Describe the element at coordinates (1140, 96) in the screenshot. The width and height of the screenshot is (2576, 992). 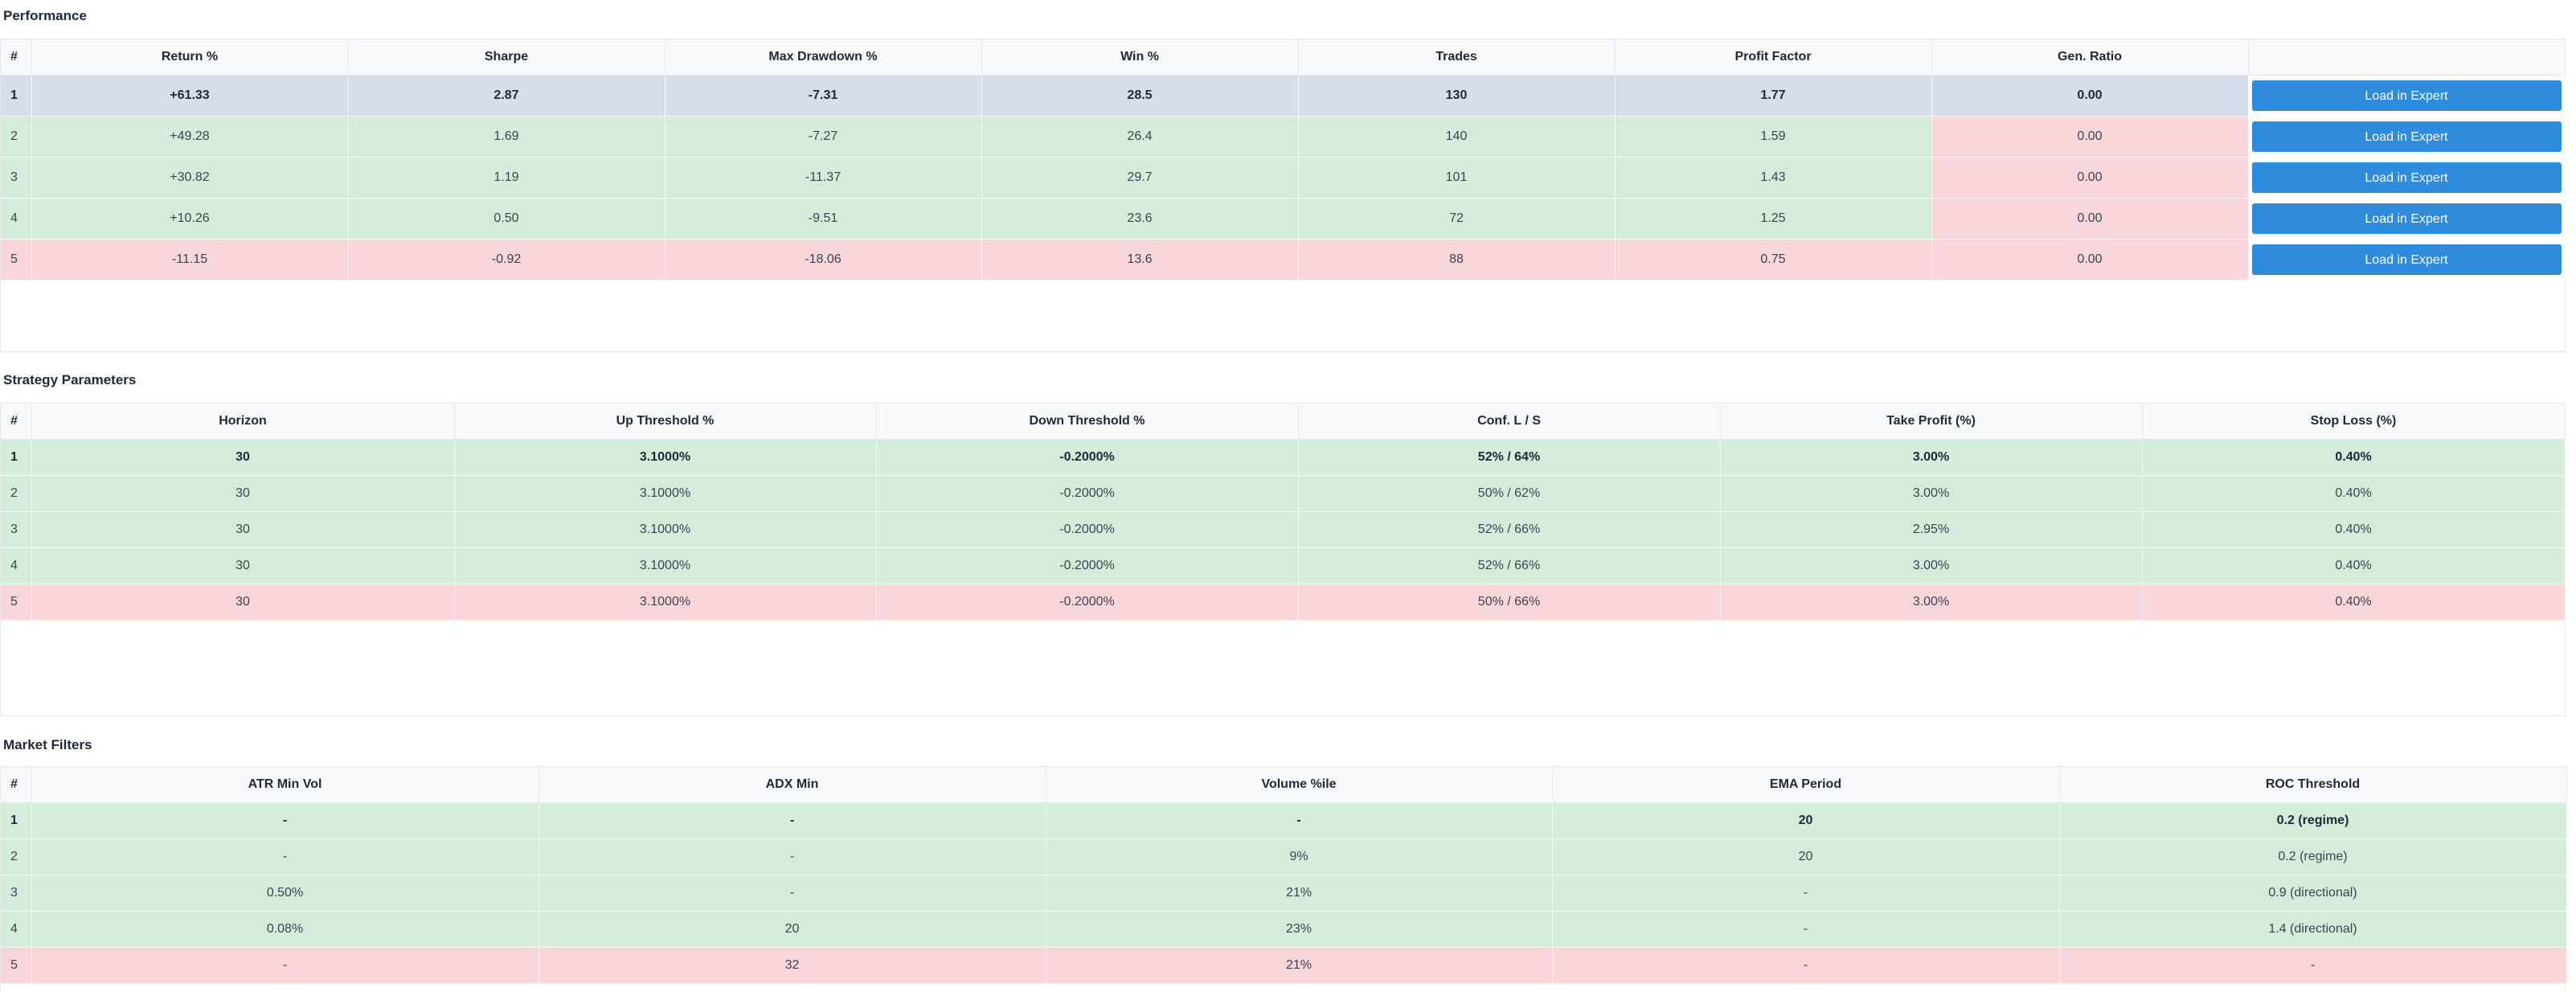
I see `win-cell: 28.5` at that location.